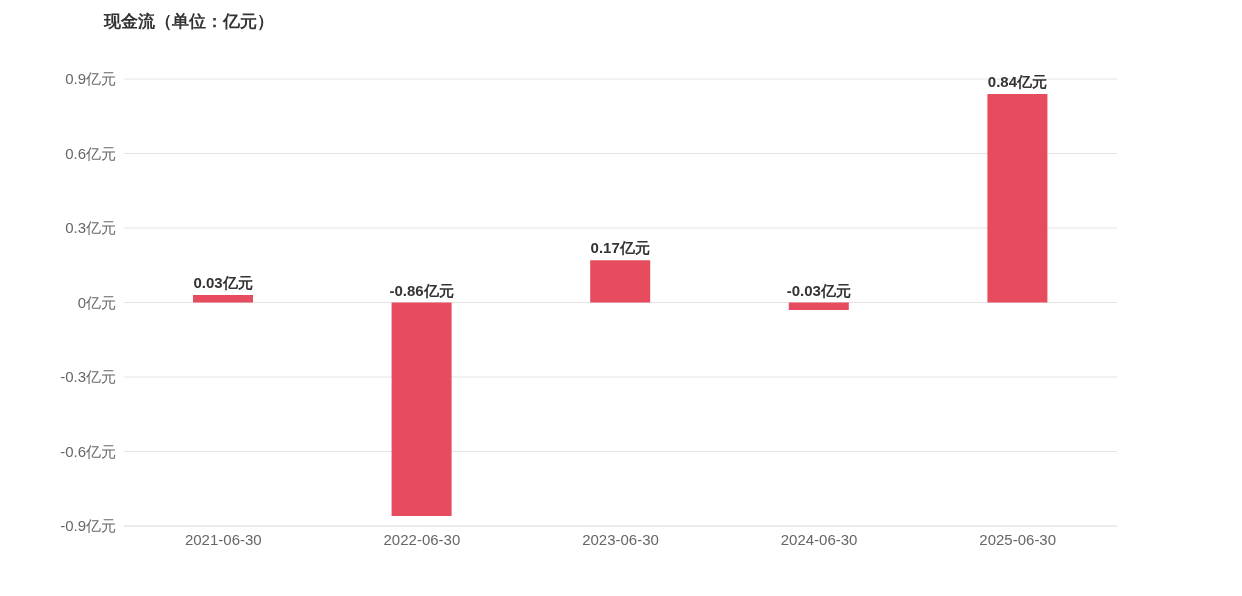 This screenshot has width=1242, height=596. What do you see at coordinates (1018, 539) in the screenshot?
I see `x-tick-label: 2025-06-30` at bounding box center [1018, 539].